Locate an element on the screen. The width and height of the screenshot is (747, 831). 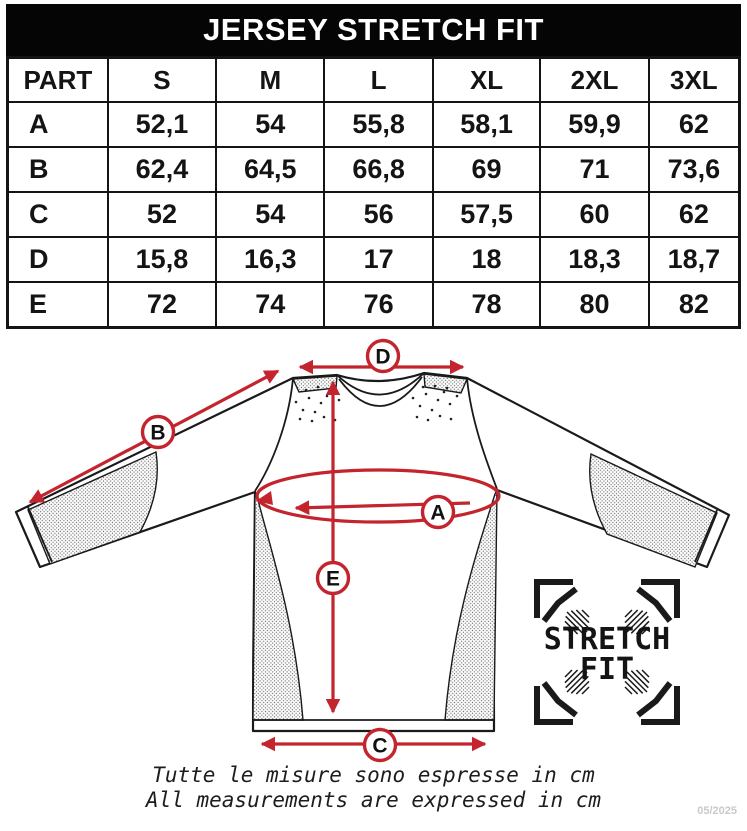
cell: 57,5 is located at coordinates (486, 214).